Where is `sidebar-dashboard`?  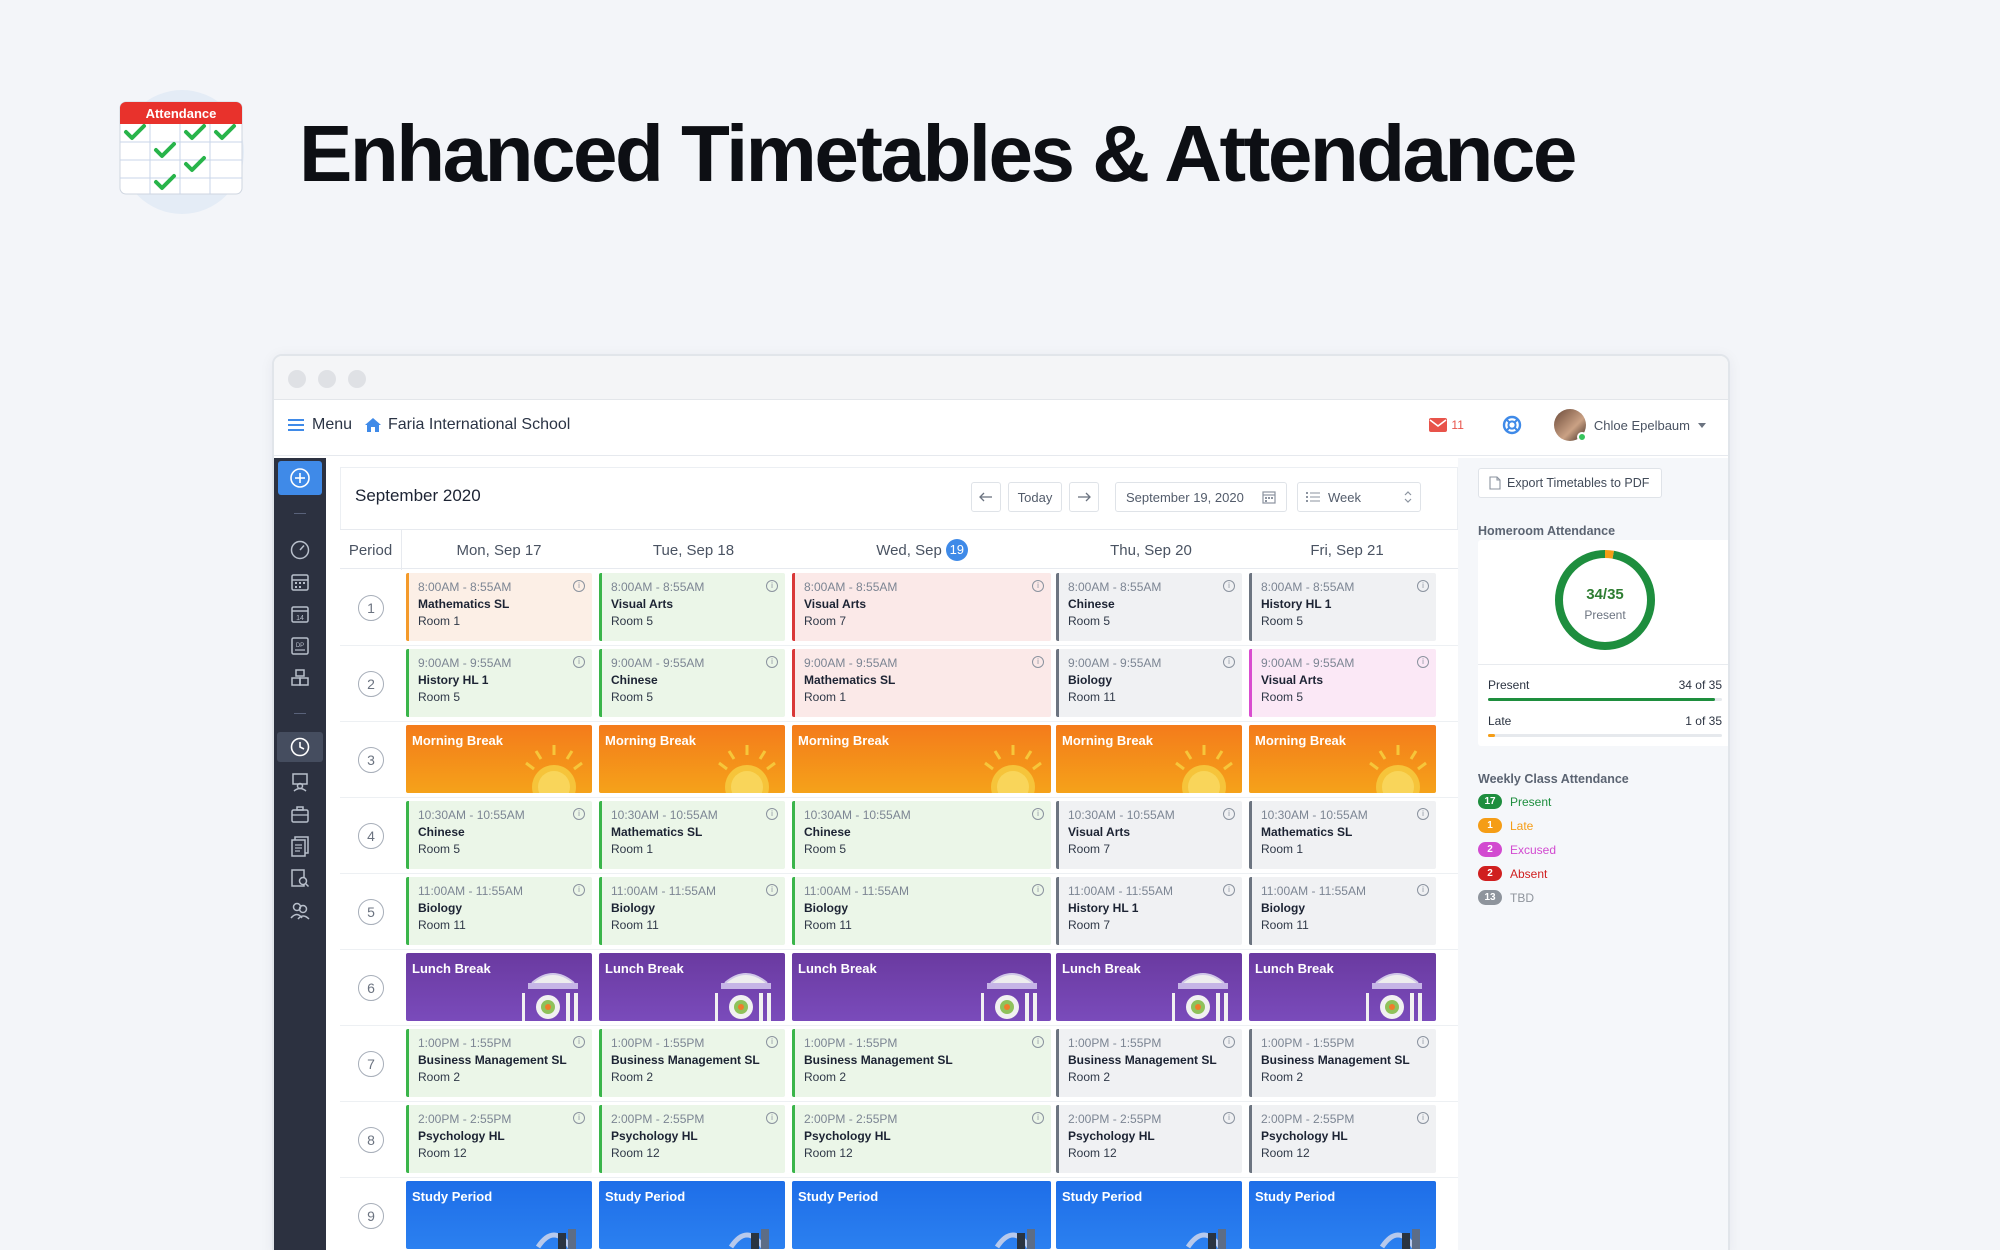 sidebar-dashboard is located at coordinates (300, 550).